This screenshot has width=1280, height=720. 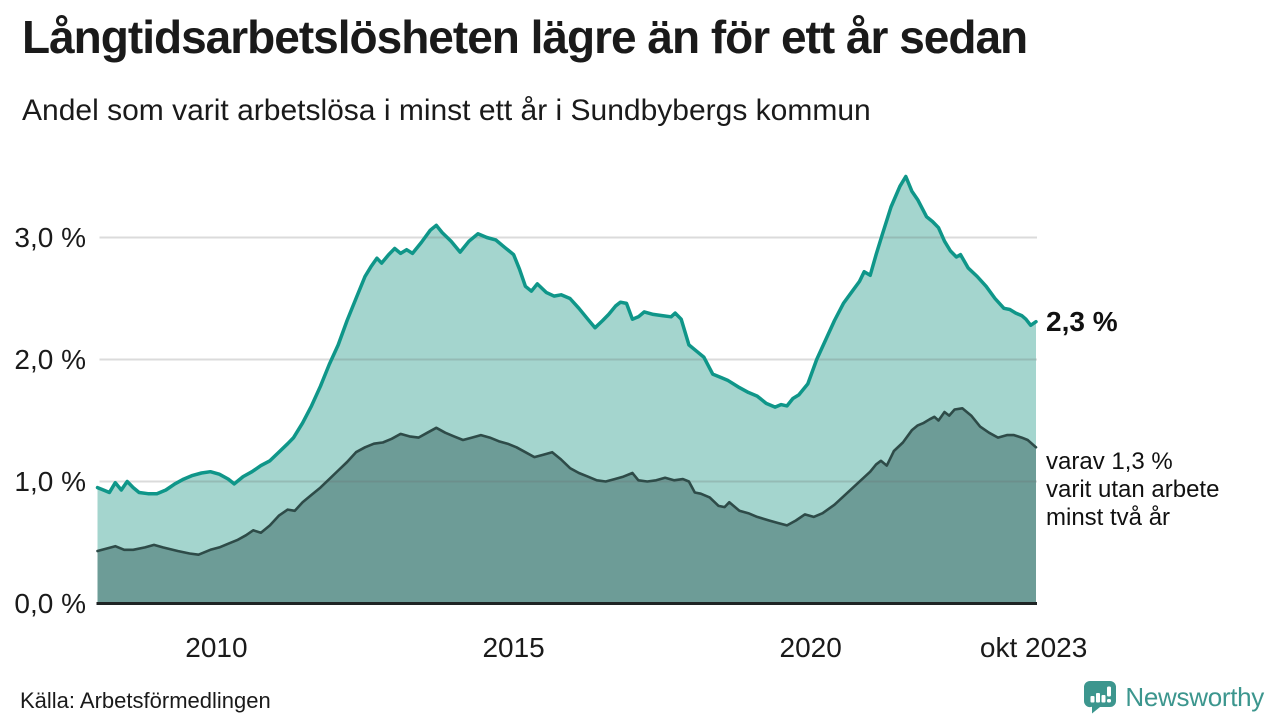 What do you see at coordinates (810, 647) in the screenshot?
I see `x-axis-tick-2020: 2020` at bounding box center [810, 647].